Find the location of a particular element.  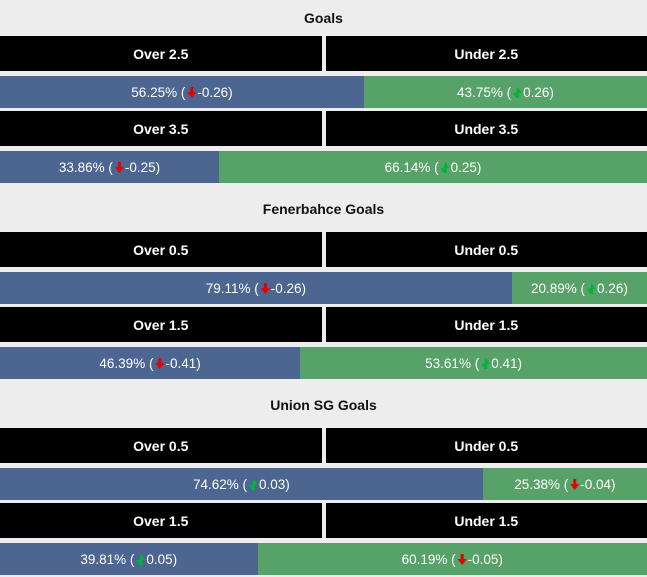

over-bar-label: 56.25% ( -0.26) is located at coordinates (181, 92).